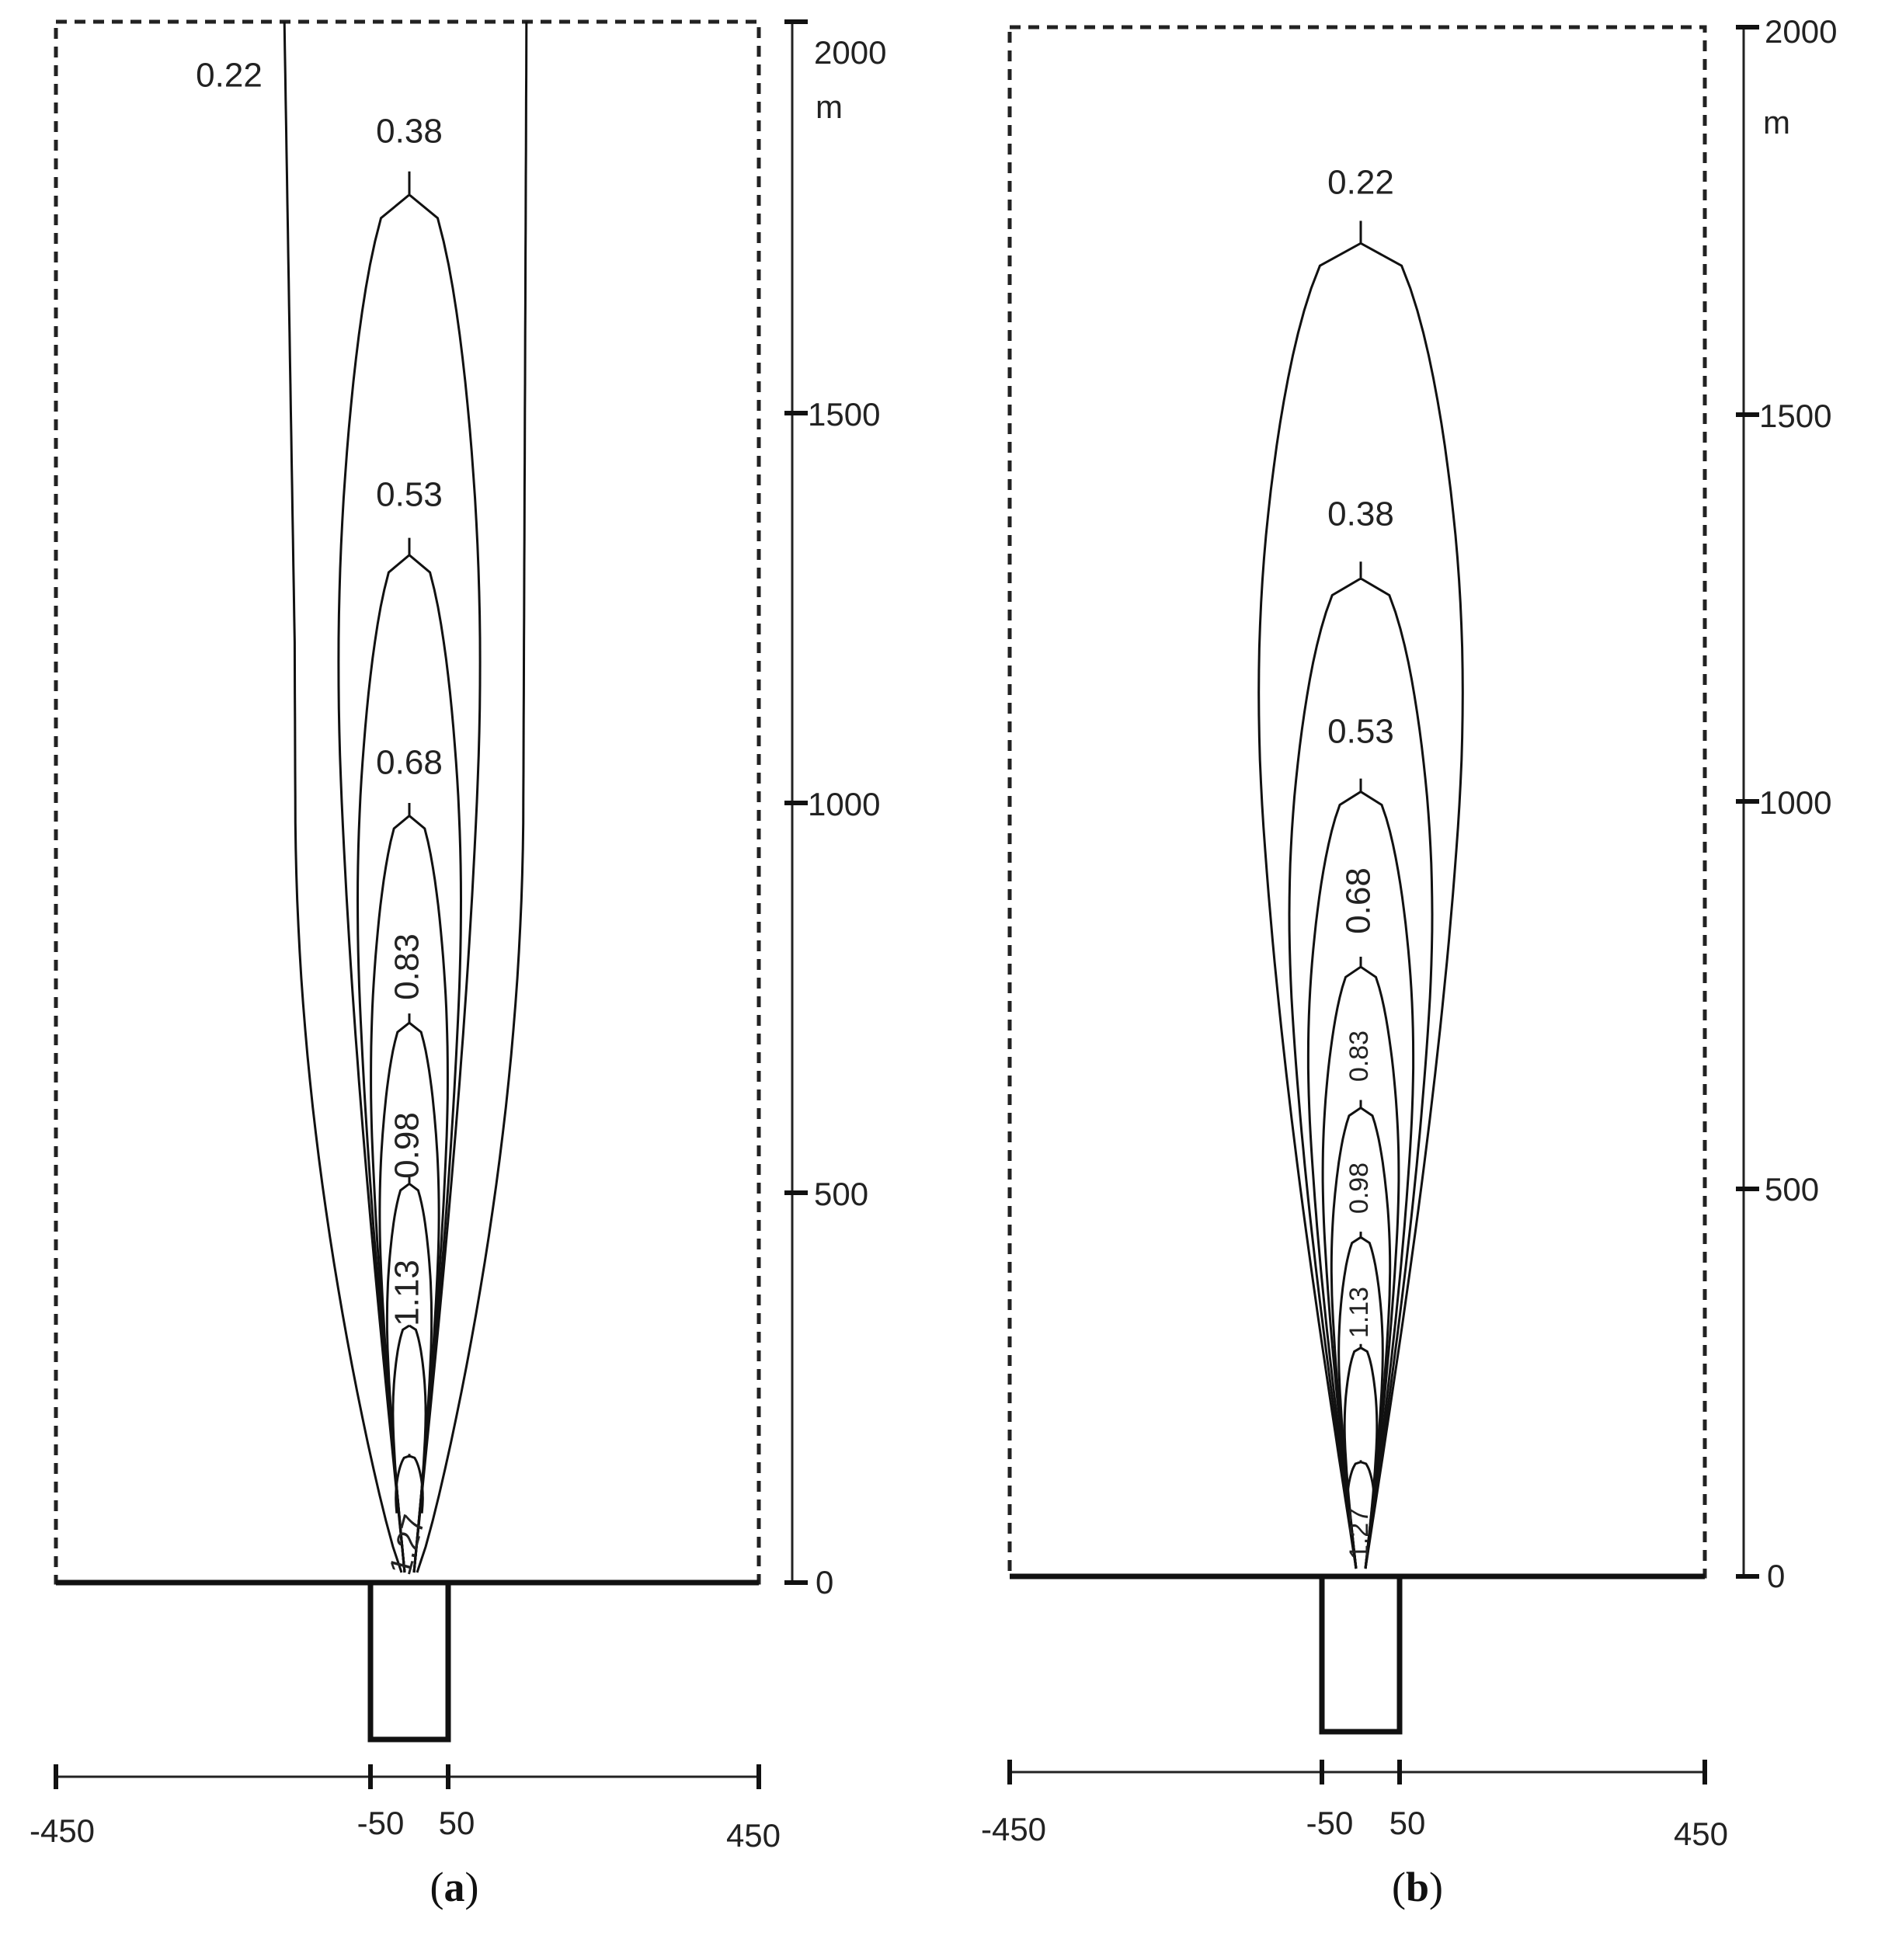 The image size is (1892, 1960). What do you see at coordinates (1417, 1887) in the screenshot?
I see `panel-caption: (b)` at bounding box center [1417, 1887].